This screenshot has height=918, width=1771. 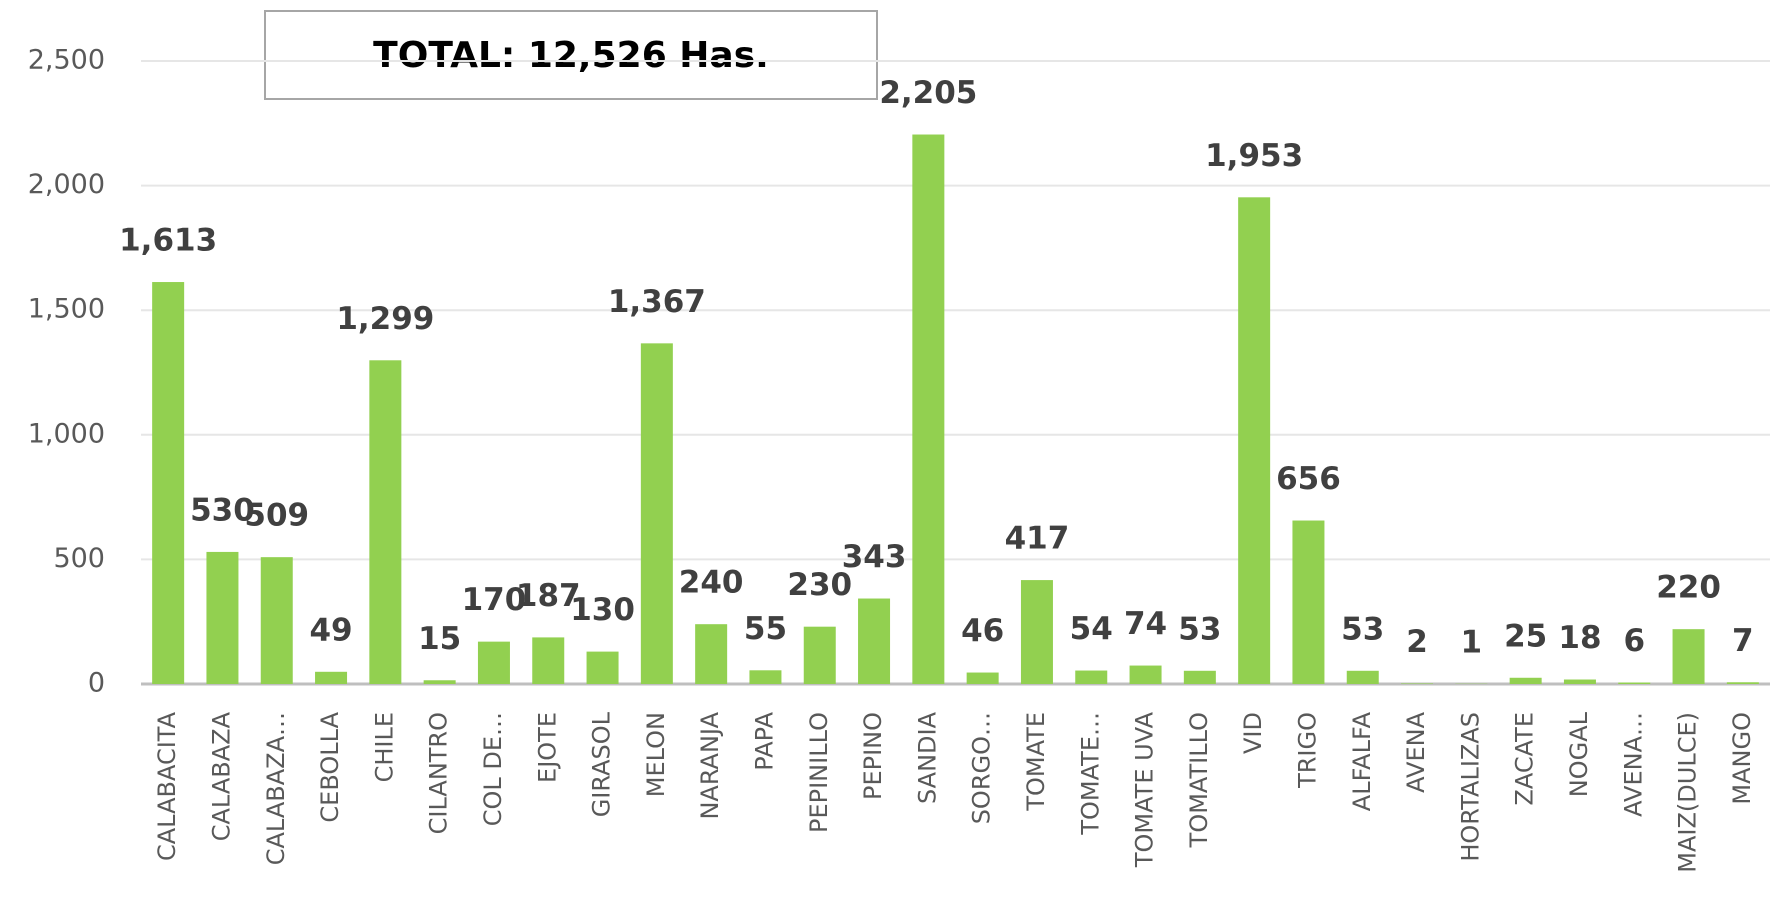 What do you see at coordinates (819, 772) in the screenshot?
I see `x-tick-label: PEPINILLO` at bounding box center [819, 772].